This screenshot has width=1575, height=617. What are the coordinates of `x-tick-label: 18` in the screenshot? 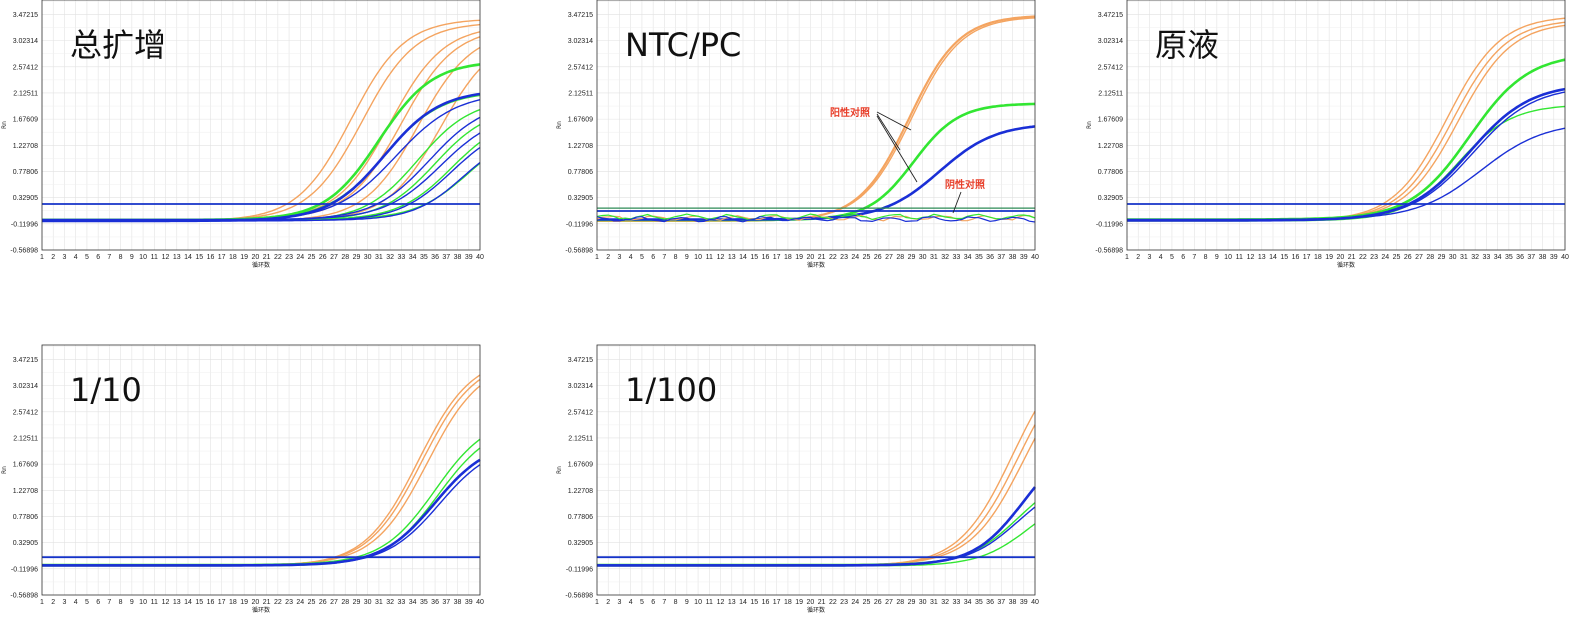 It's located at (1318, 257).